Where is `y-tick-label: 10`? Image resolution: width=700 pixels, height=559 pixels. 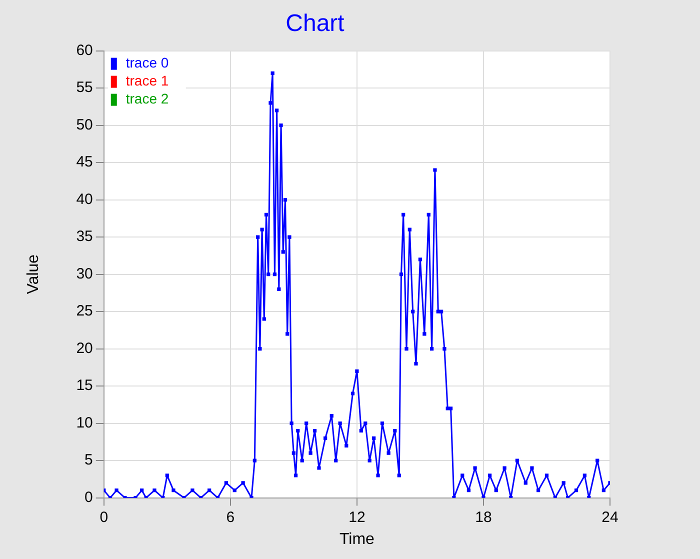
y-tick-label: 10 is located at coordinates (84, 423).